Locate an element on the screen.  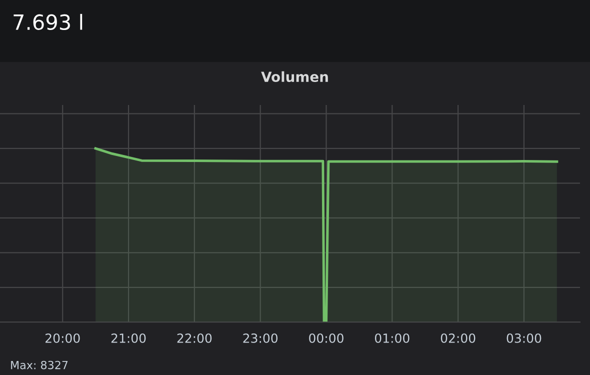
x-tick-label: 02:00 is located at coordinates (458, 338).